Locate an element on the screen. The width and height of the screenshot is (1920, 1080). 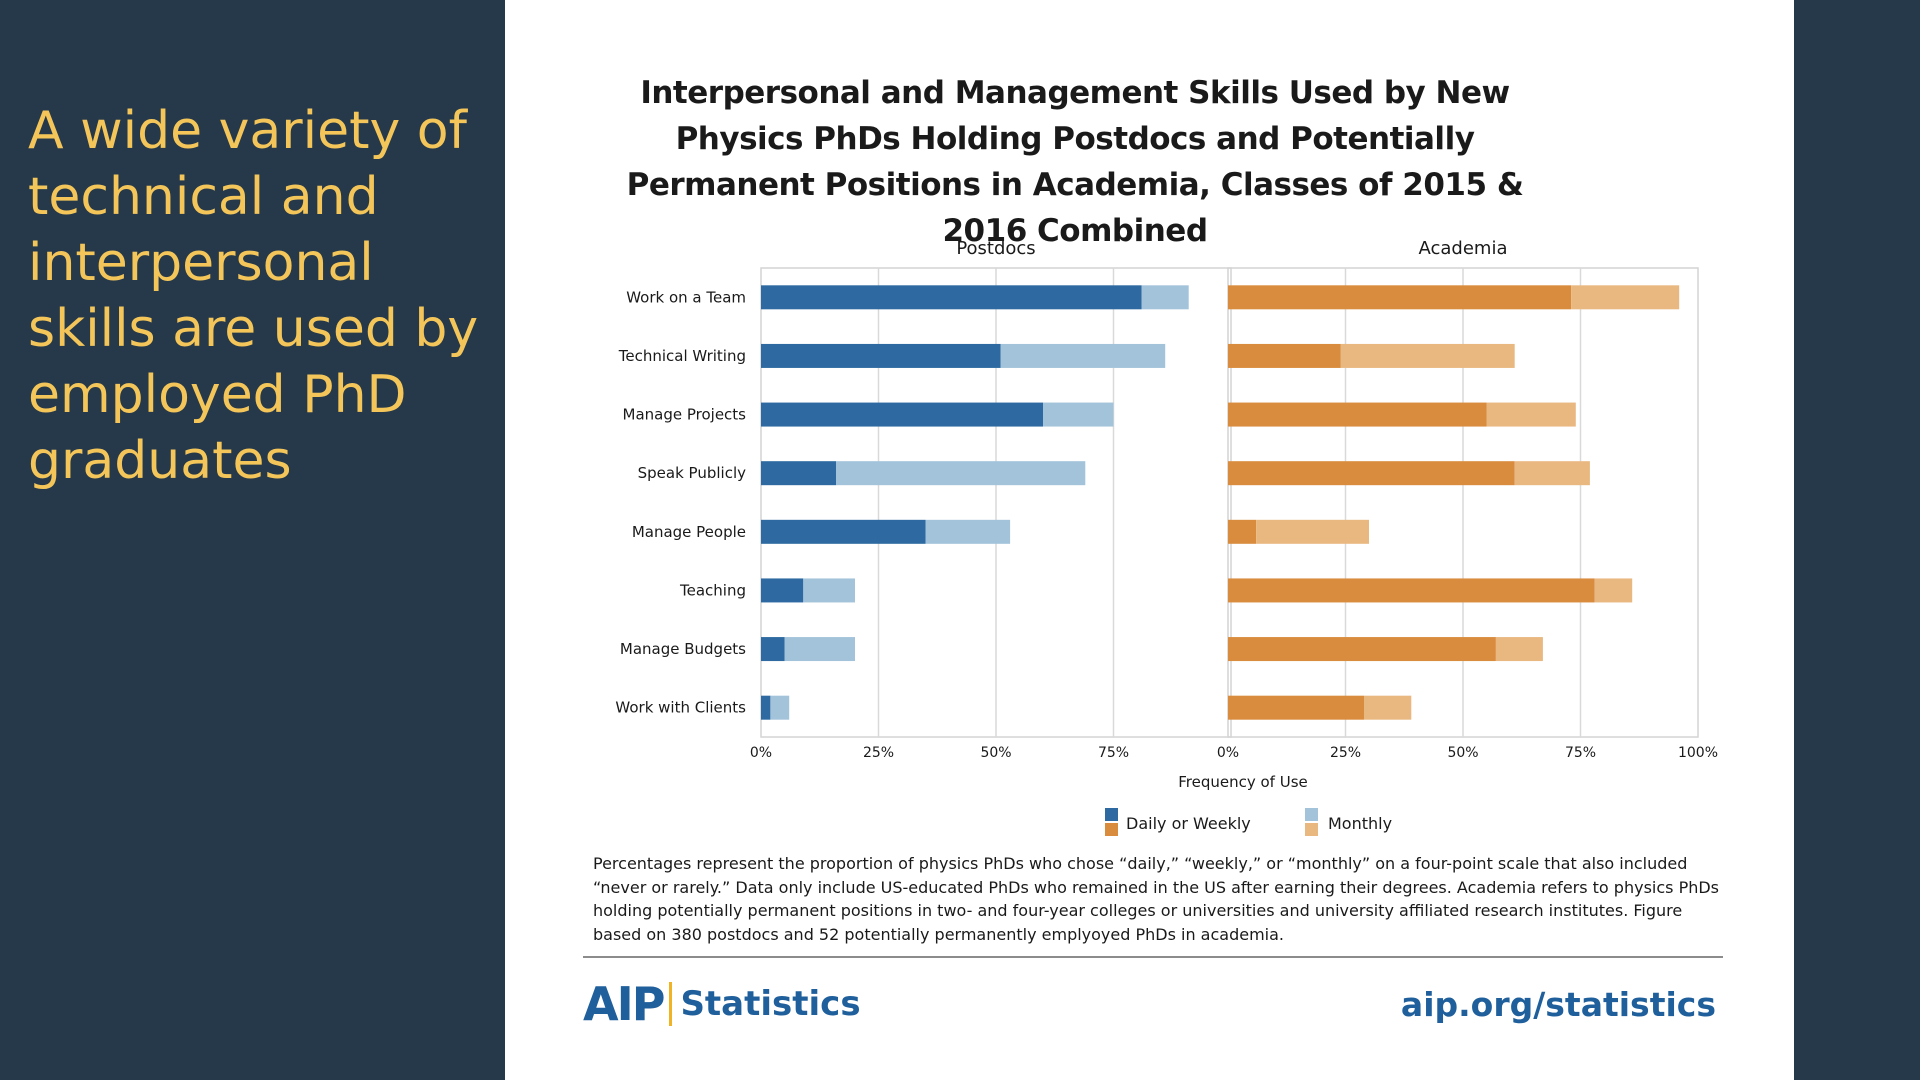
category-label-6: Manage Budgets is located at coordinates (683, 649).